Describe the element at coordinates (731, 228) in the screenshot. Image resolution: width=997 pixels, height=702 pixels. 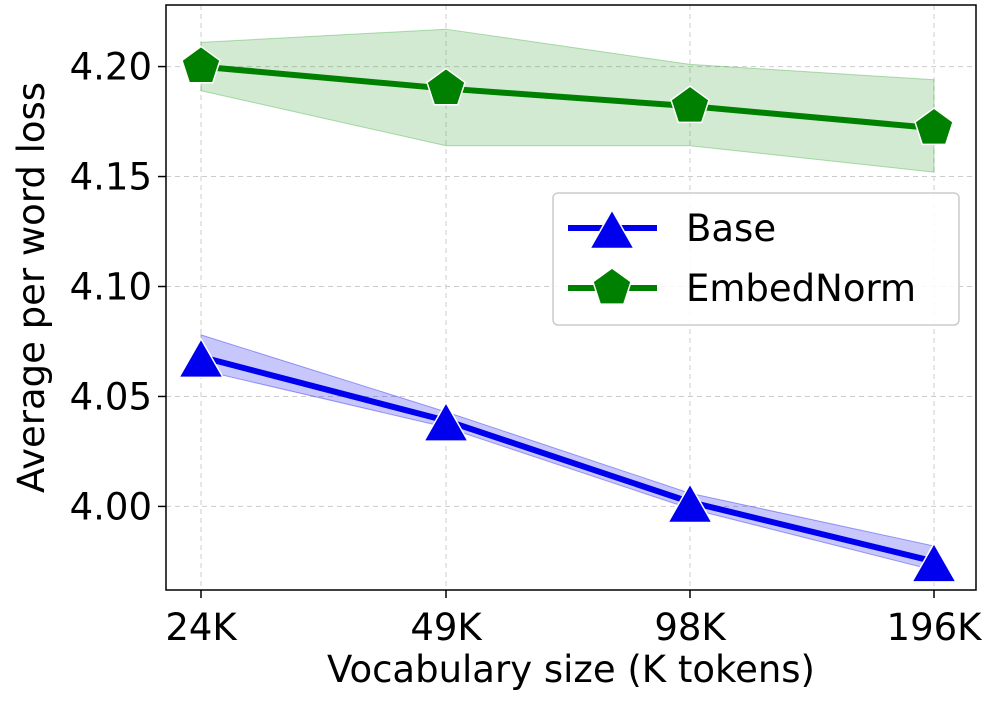
I see `legend-base-label: Base` at that location.